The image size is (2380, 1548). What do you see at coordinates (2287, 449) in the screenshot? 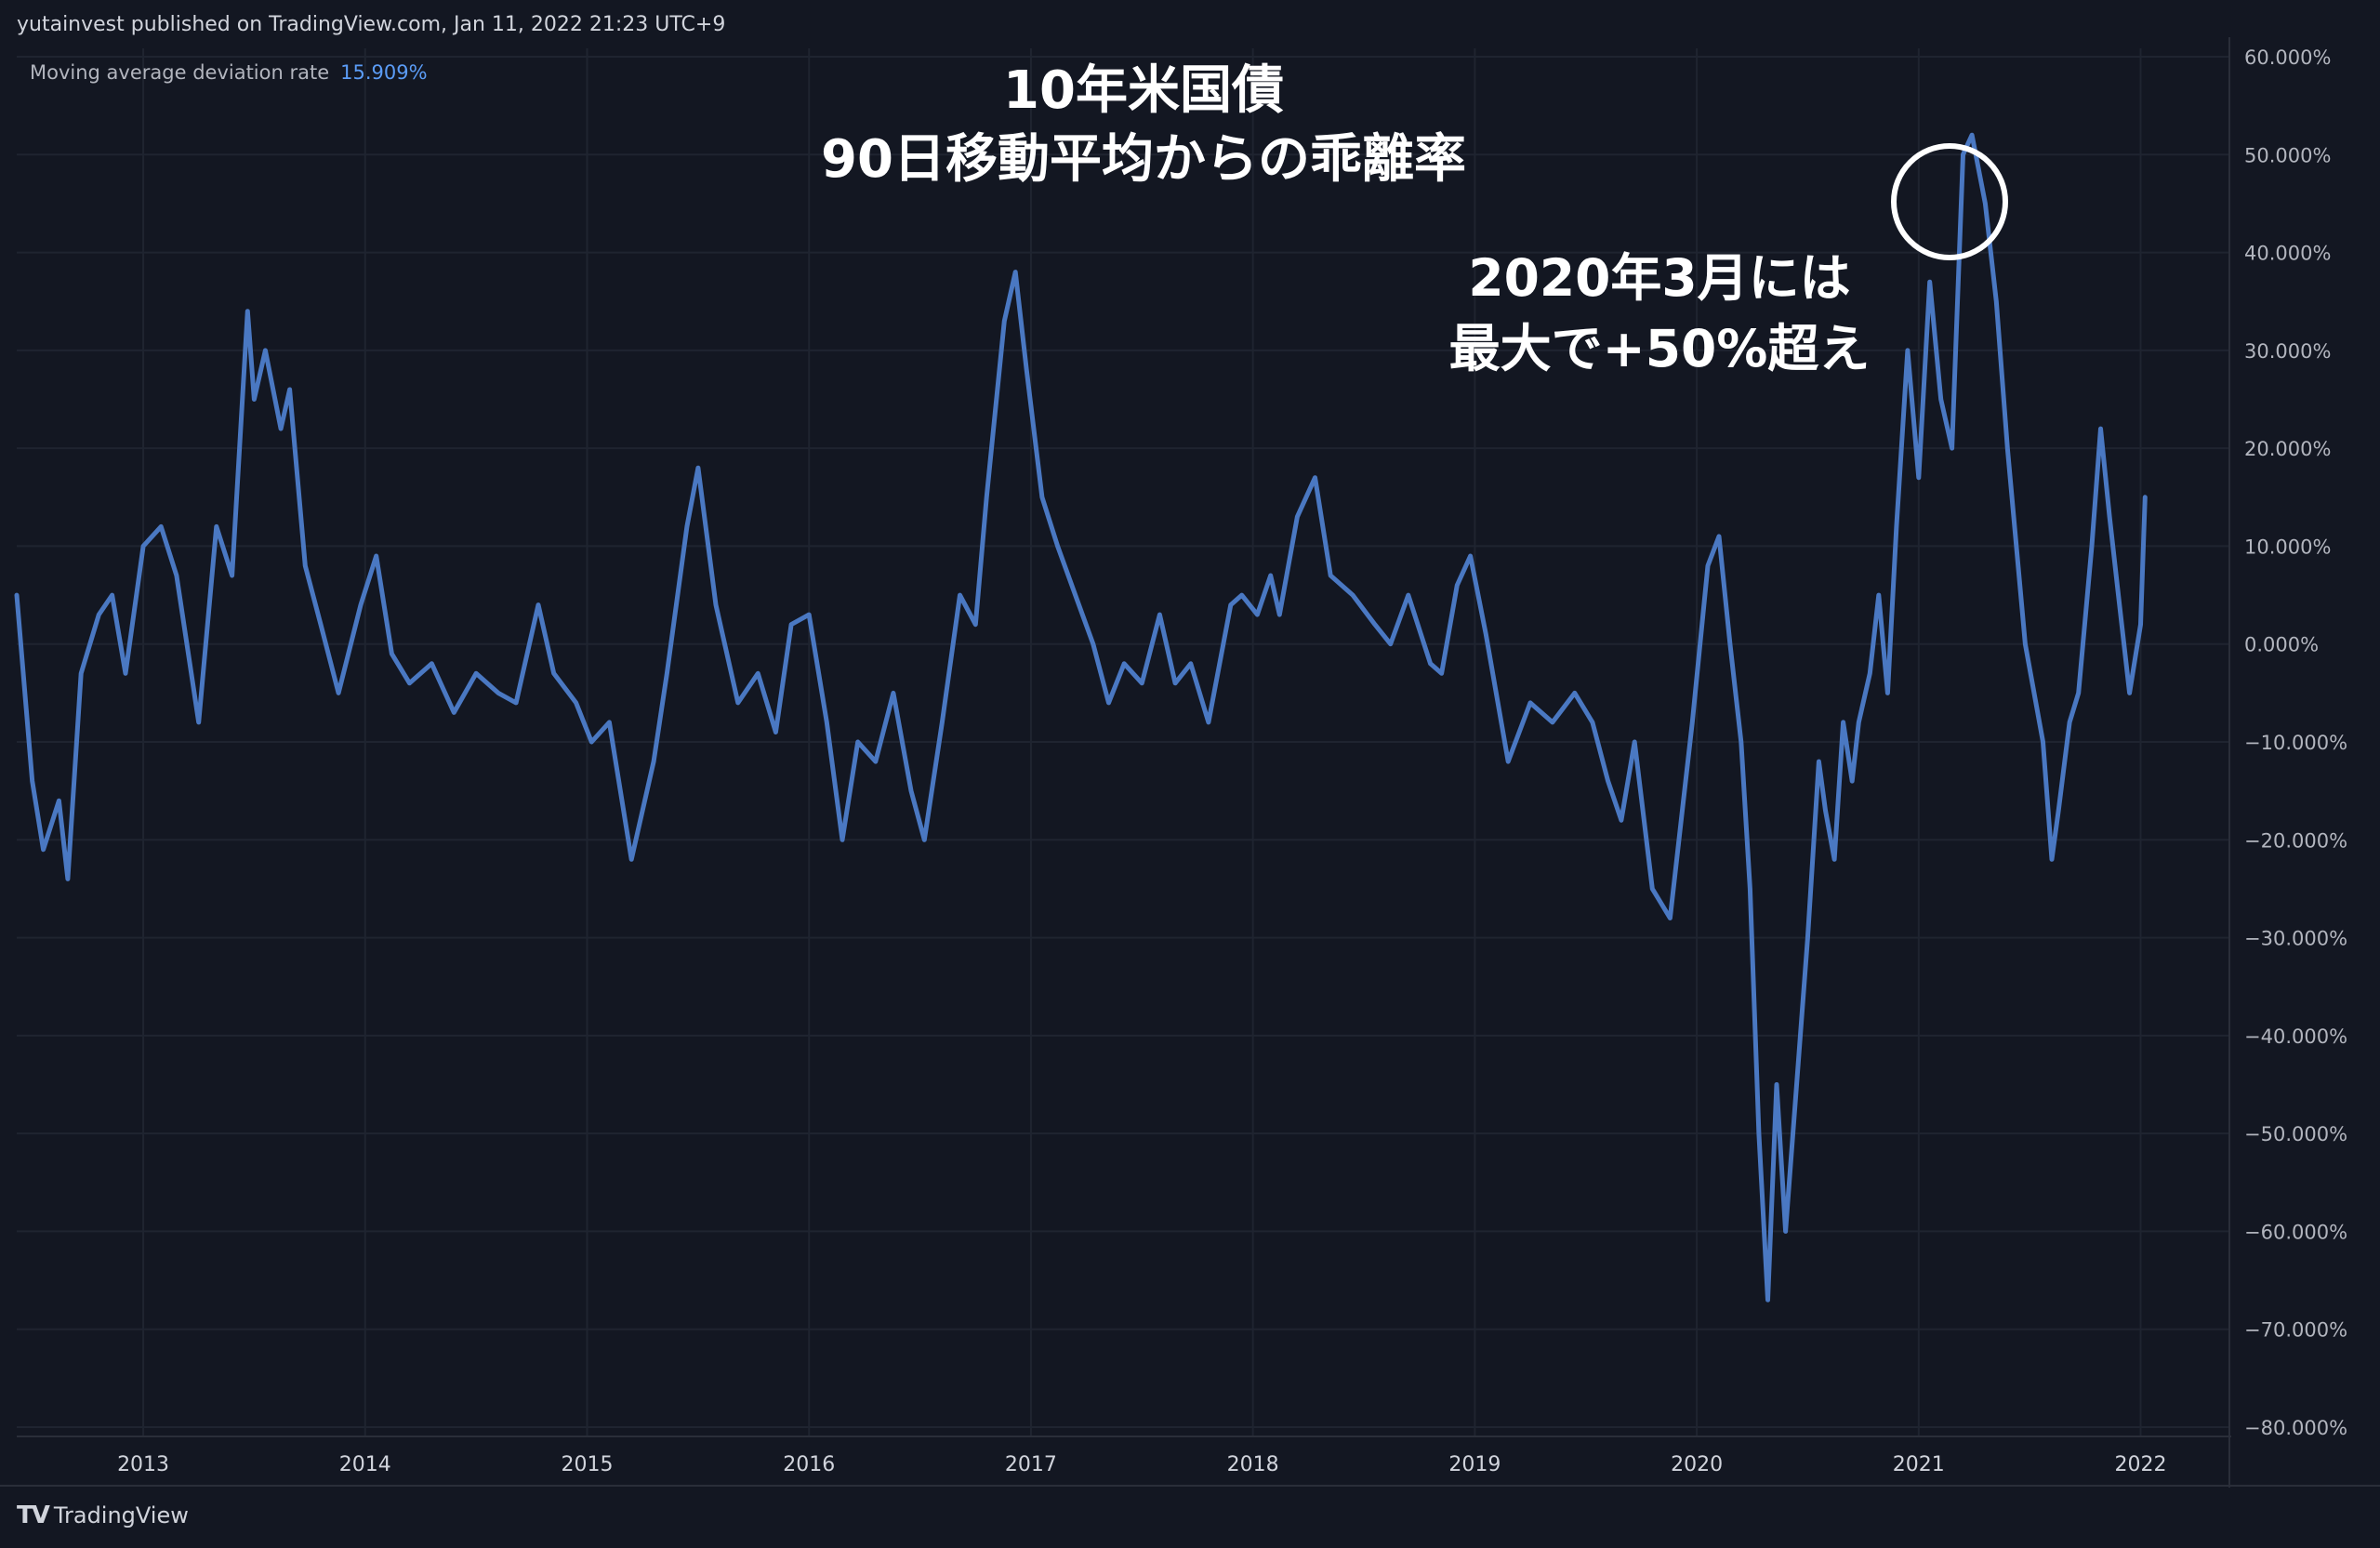
I see `y-tick-label: 20.000%` at bounding box center [2287, 449].